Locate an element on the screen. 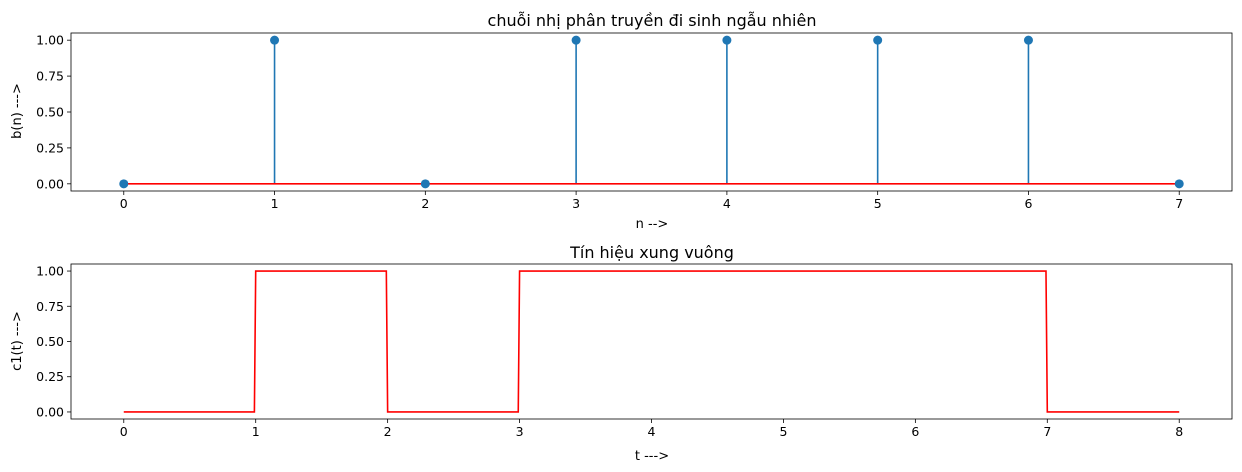 The image size is (1242, 472). y-axis-label: b(n) ---> is located at coordinates (17, 111).